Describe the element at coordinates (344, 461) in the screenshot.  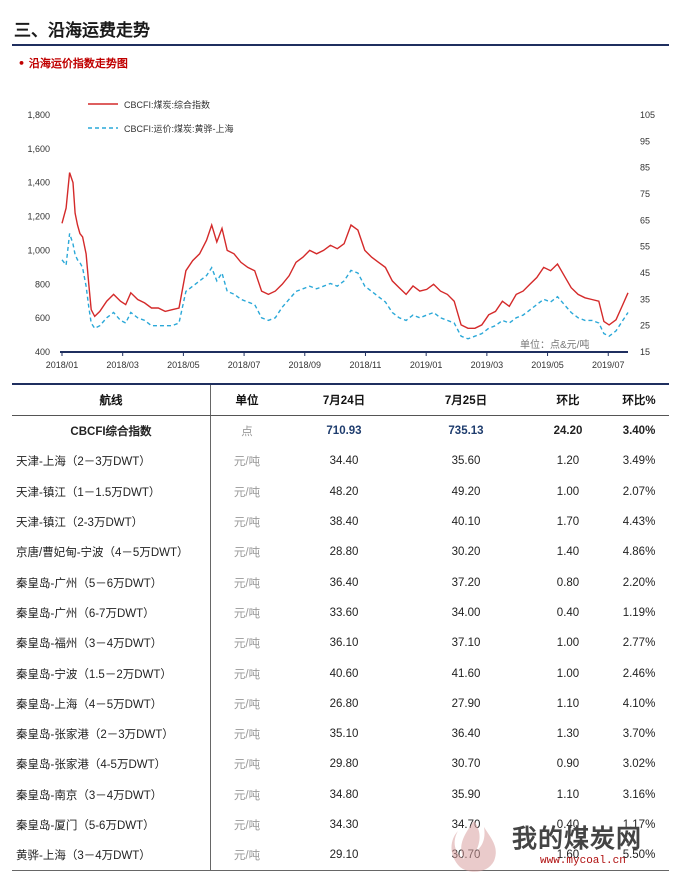
I see `cell-jul24: 34.40` at that location.